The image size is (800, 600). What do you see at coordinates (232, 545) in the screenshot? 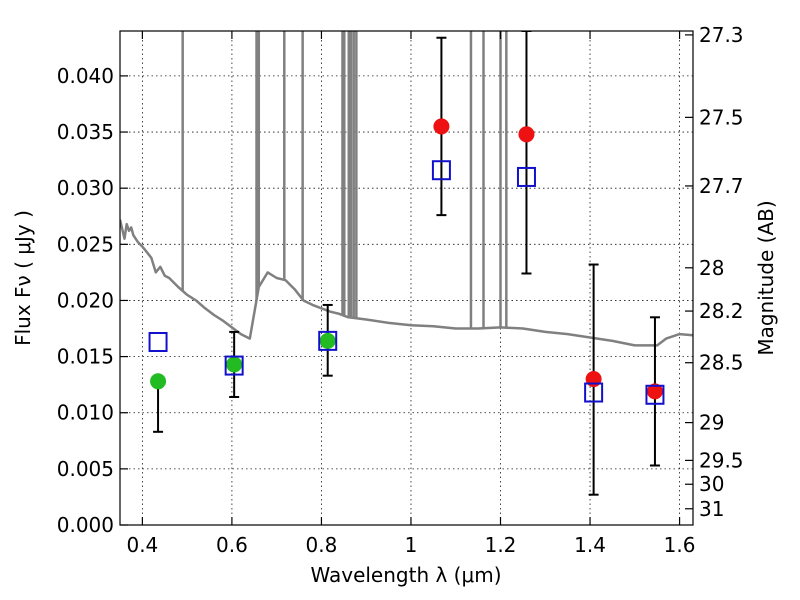
I see `x-tick-label: 0.6` at bounding box center [232, 545].